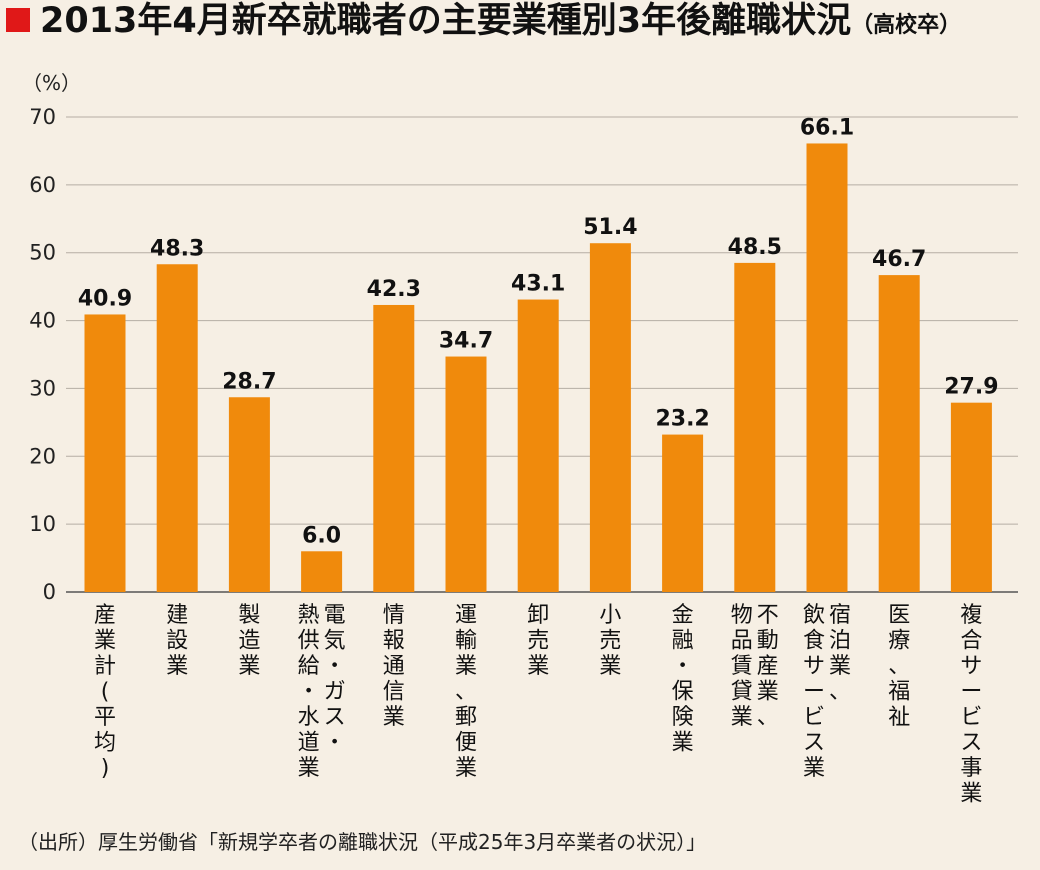 This screenshot has width=1040, height=870. What do you see at coordinates (394, 289) in the screenshot?
I see `value-label: 42.3` at bounding box center [394, 289].